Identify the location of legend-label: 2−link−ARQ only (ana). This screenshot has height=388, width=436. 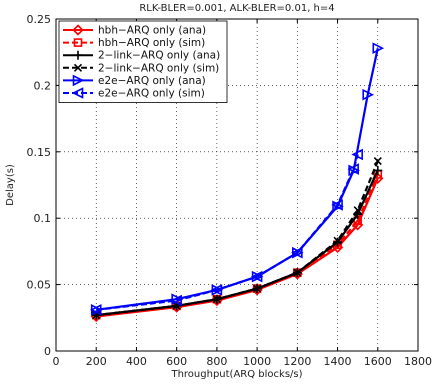
(159, 56).